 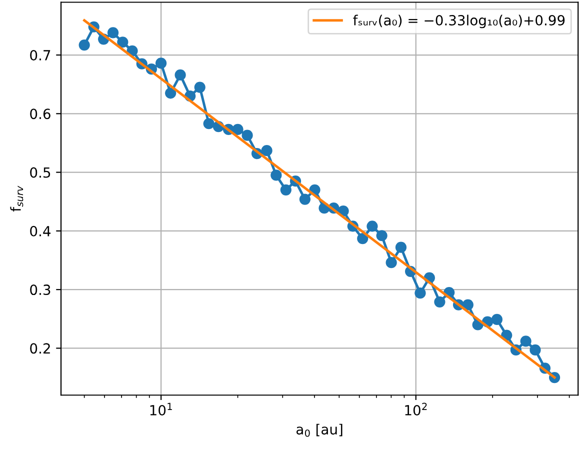 What do you see at coordinates (40, 348) in the screenshot?
I see `y-tick-label: 0.2` at bounding box center [40, 348].